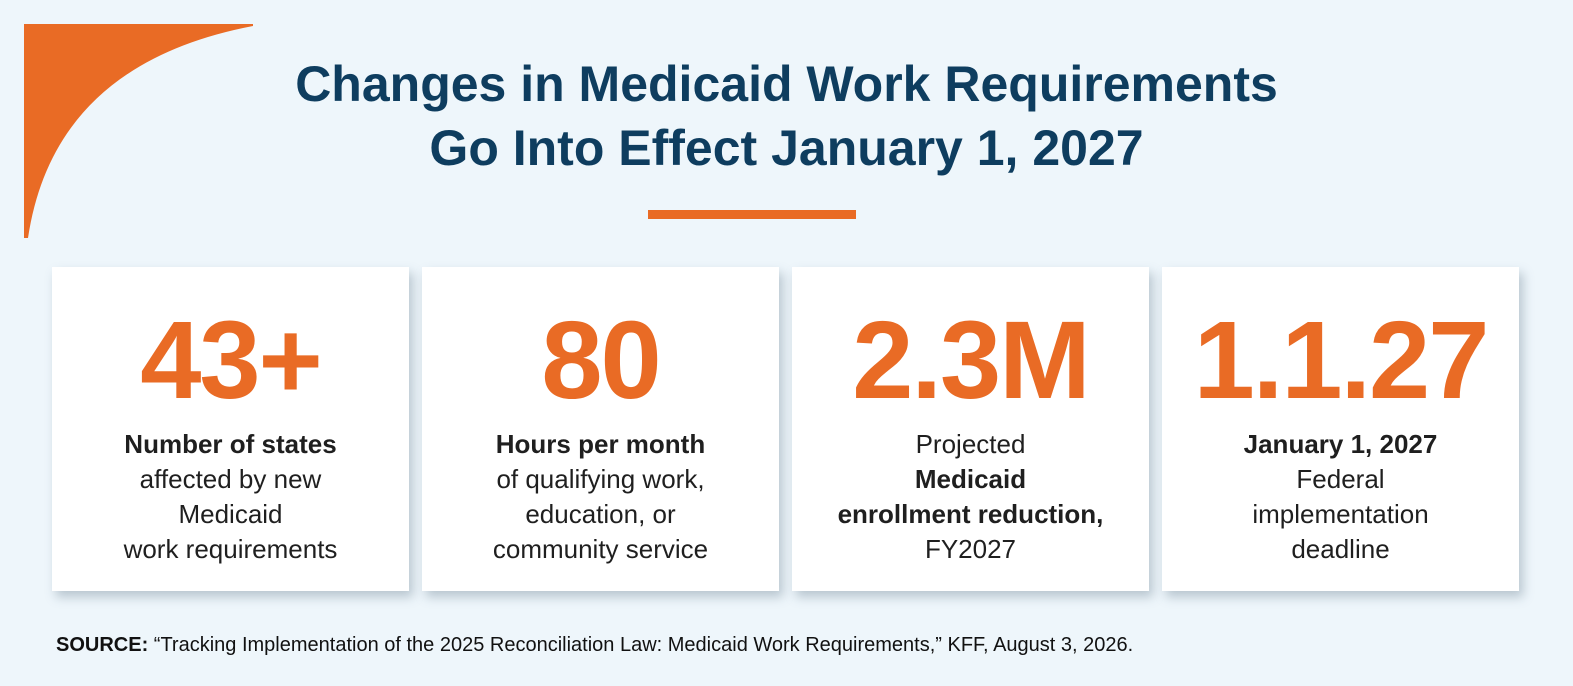  What do you see at coordinates (1340, 514) in the screenshot?
I see `stat-description-line: implementation` at bounding box center [1340, 514].